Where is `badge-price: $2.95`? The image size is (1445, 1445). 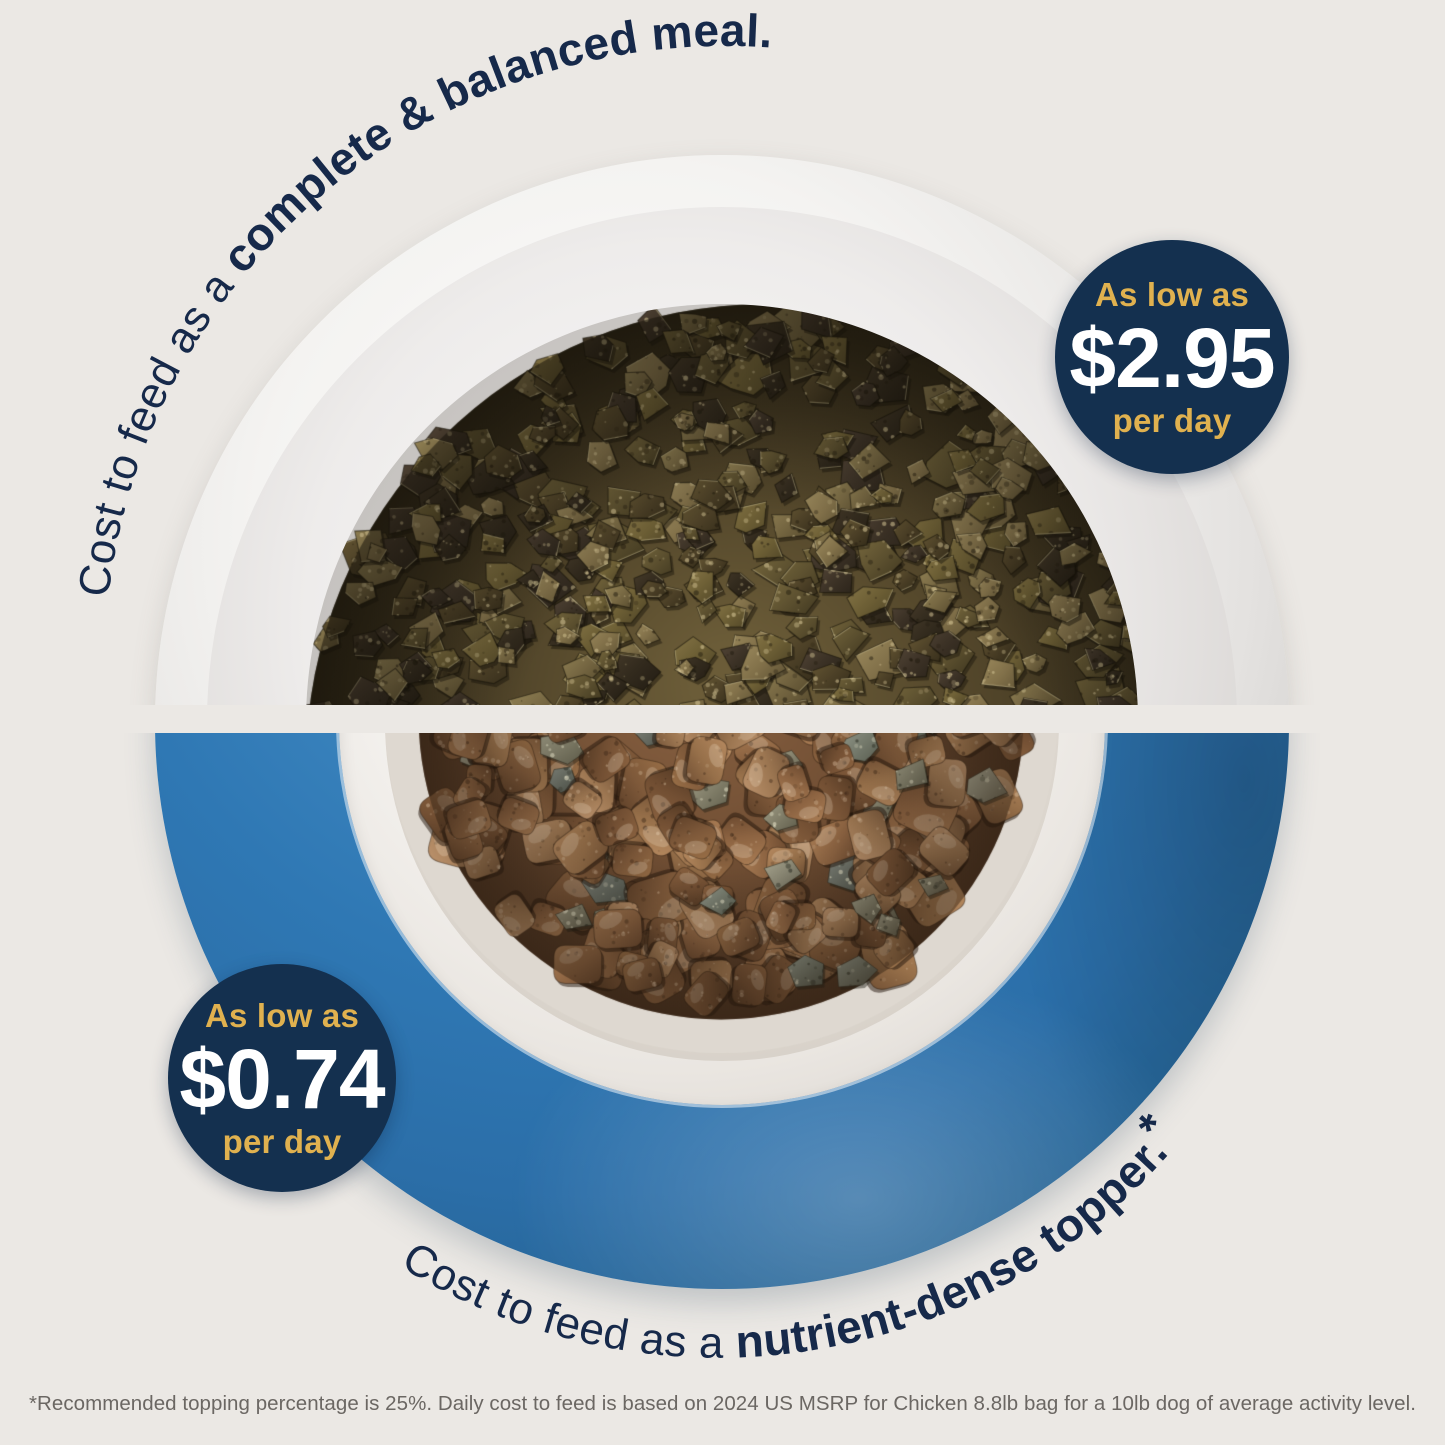 badge-price: $2.95 is located at coordinates (1172, 357).